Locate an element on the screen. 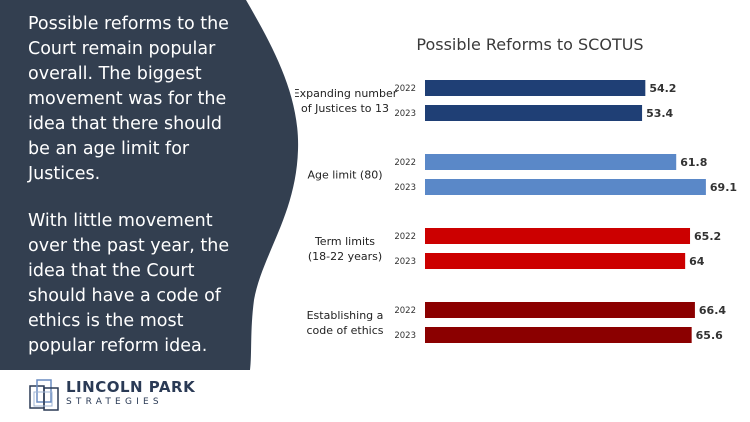 The image size is (750, 422). data-label: 66.4 is located at coordinates (712, 310).